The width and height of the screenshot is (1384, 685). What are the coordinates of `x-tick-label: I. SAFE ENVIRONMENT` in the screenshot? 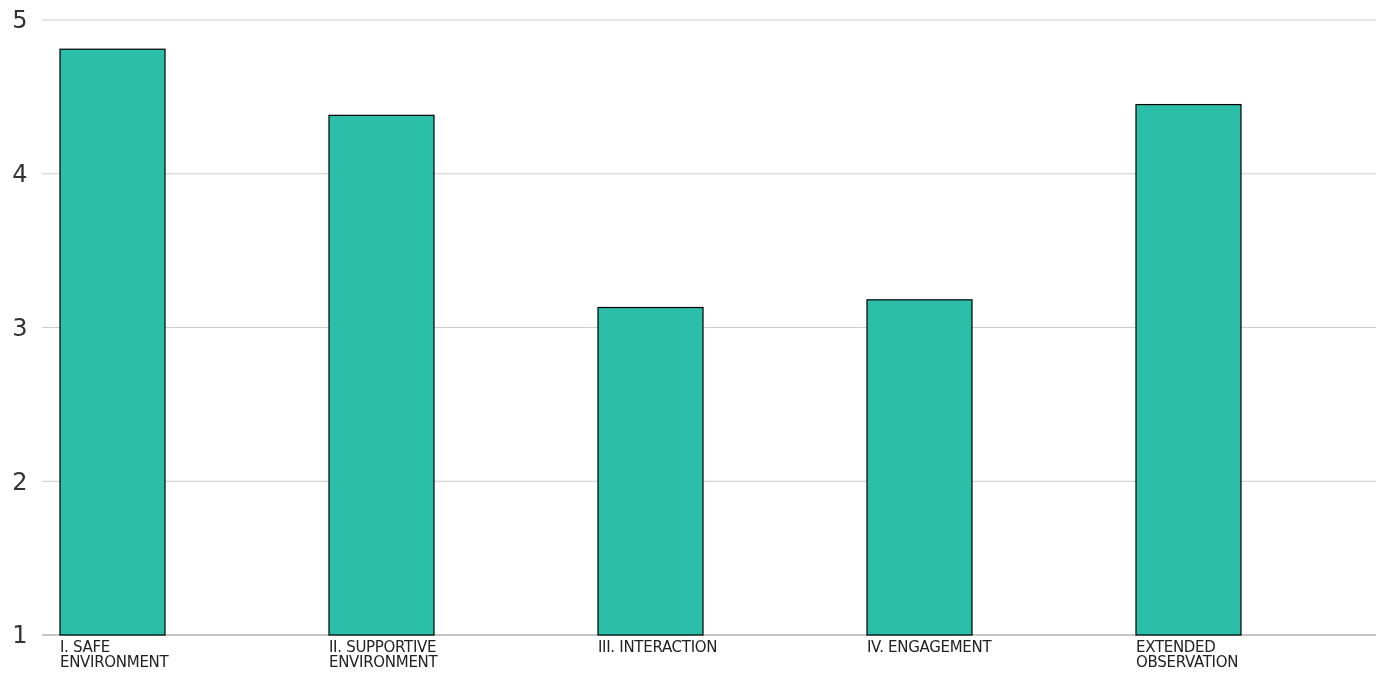 It's located at (115, 654).